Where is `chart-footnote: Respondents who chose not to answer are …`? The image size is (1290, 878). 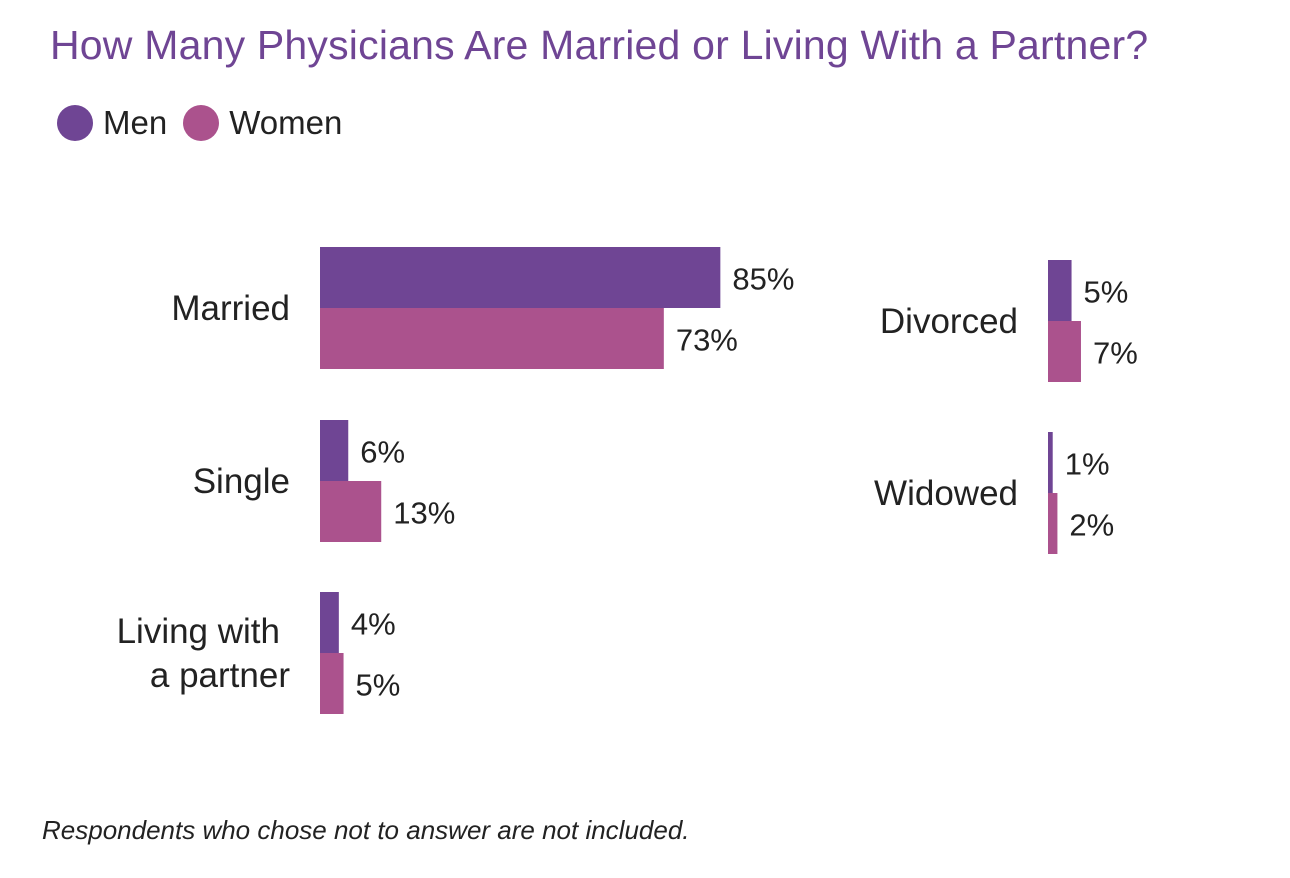
chart-footnote: Respondents who chose not to answer are … is located at coordinates (366, 830).